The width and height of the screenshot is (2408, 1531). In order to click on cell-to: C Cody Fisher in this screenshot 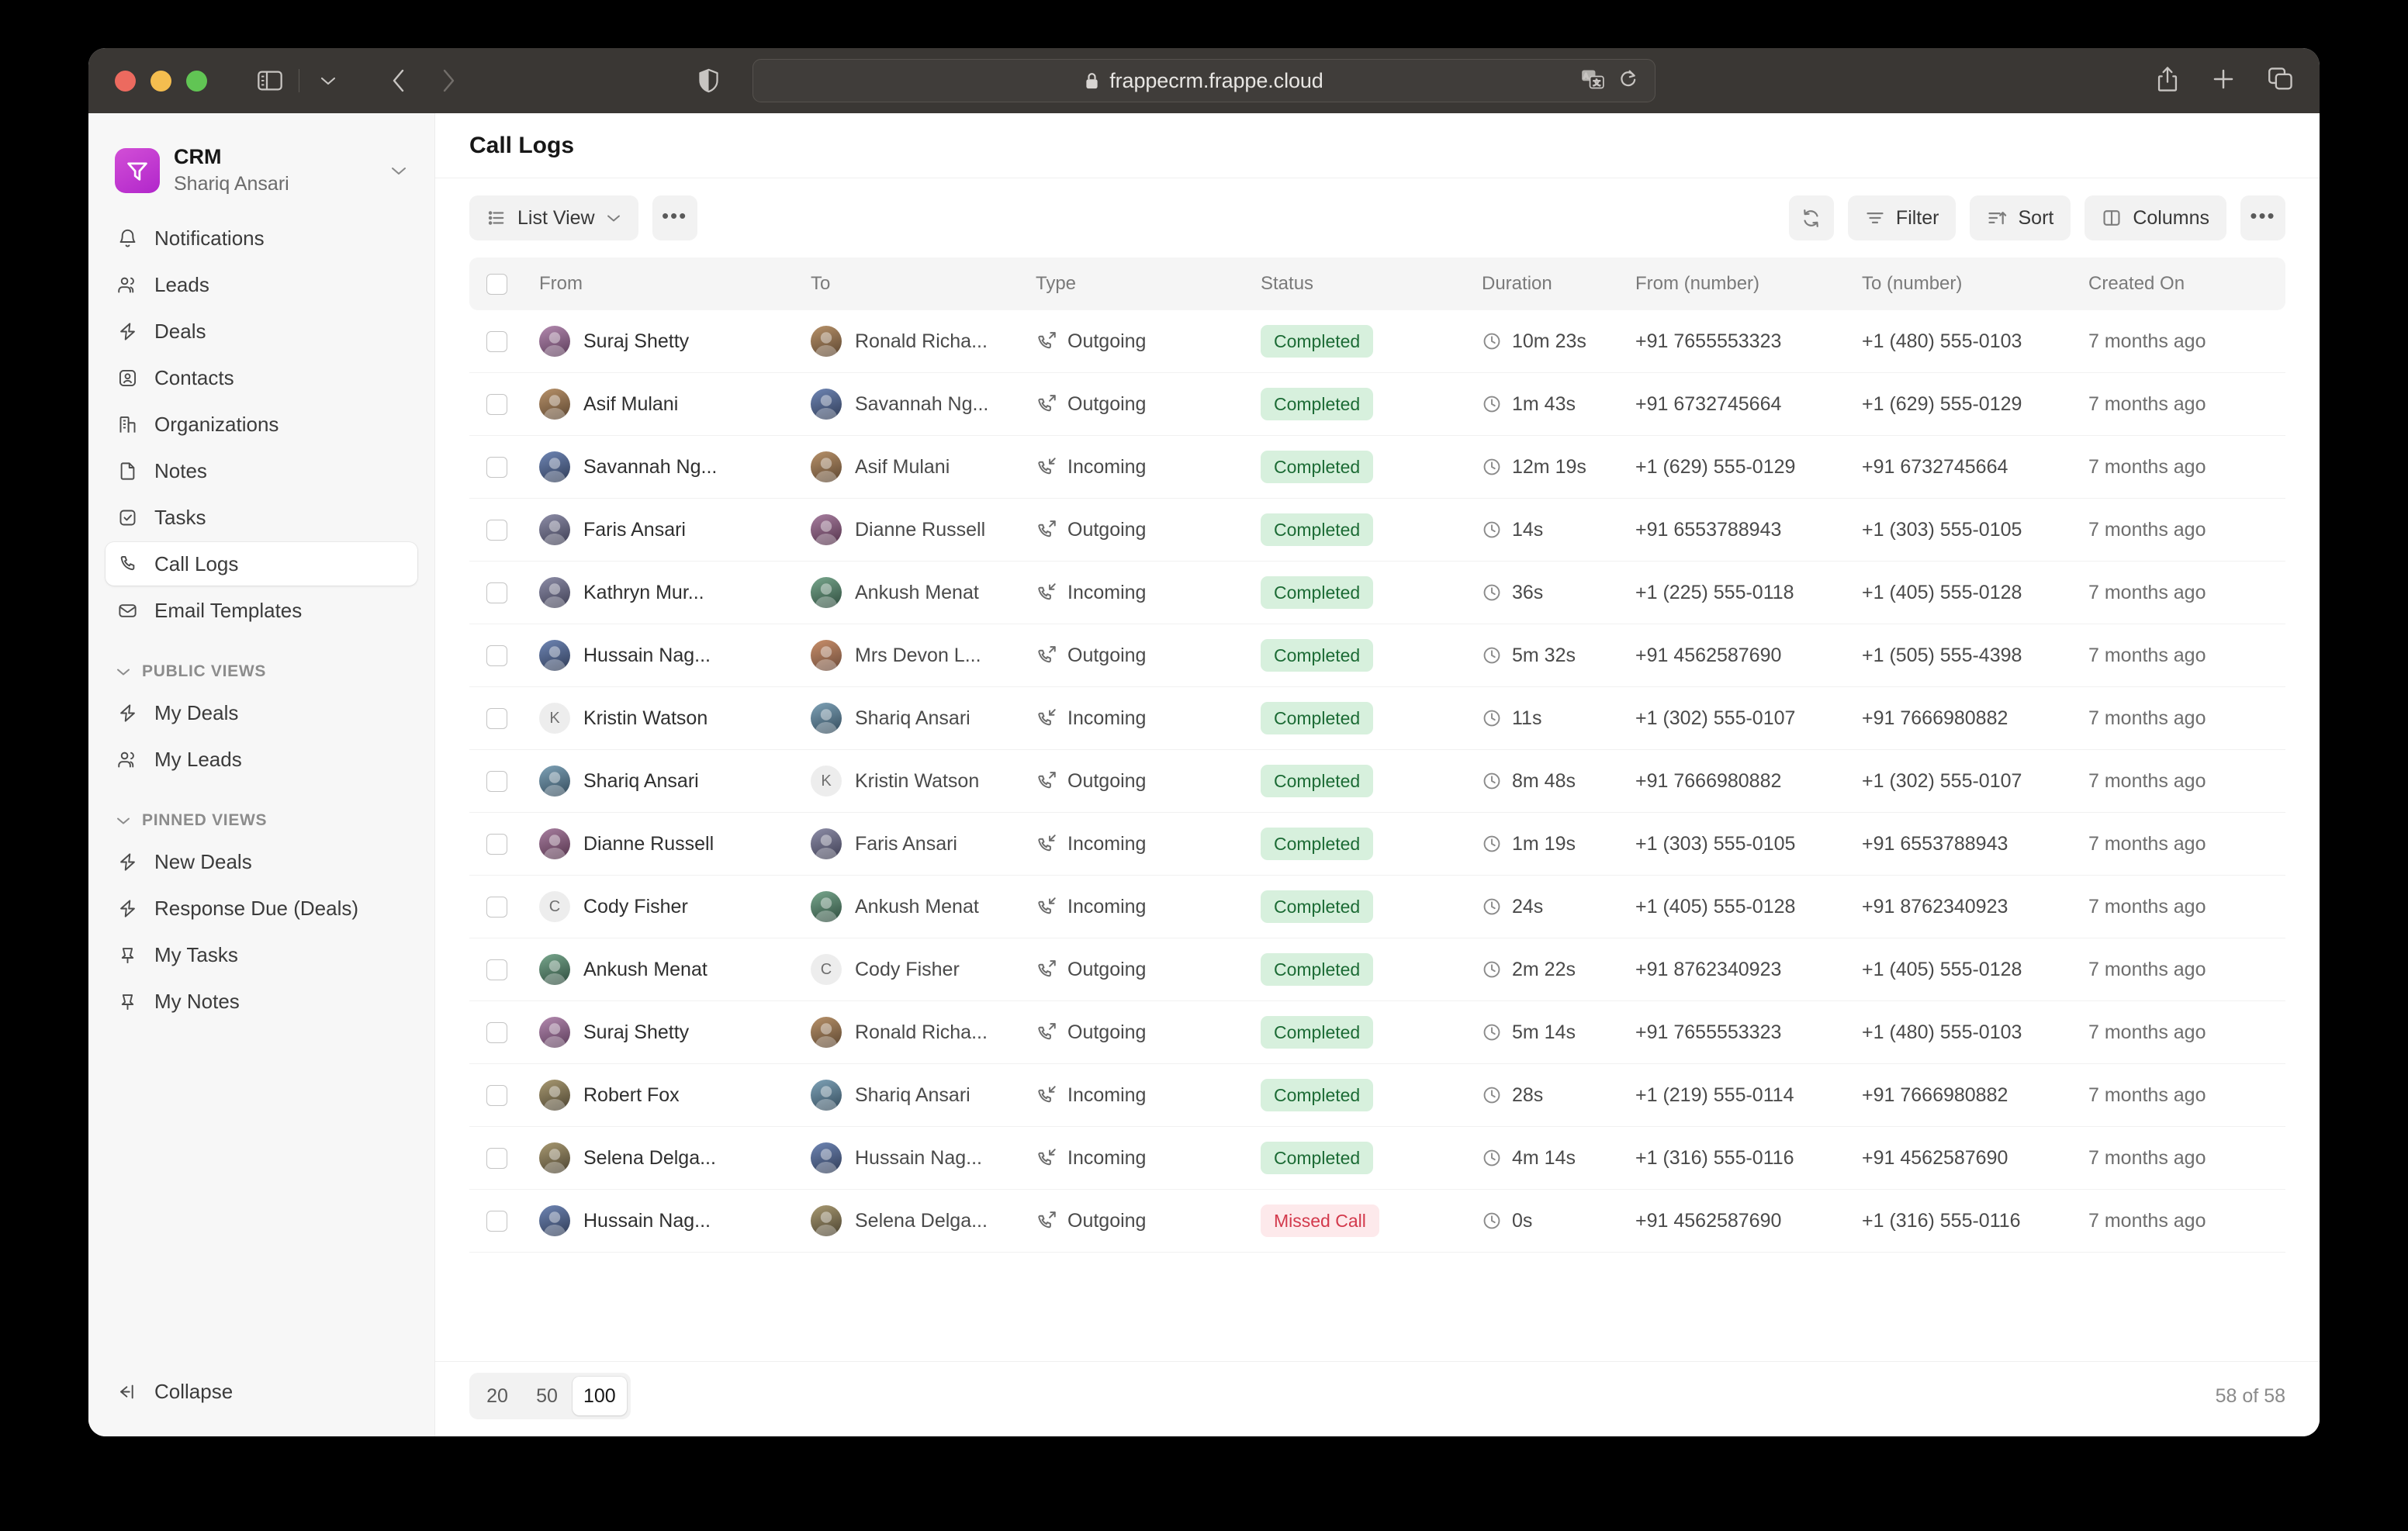, I will do `click(923, 969)`.